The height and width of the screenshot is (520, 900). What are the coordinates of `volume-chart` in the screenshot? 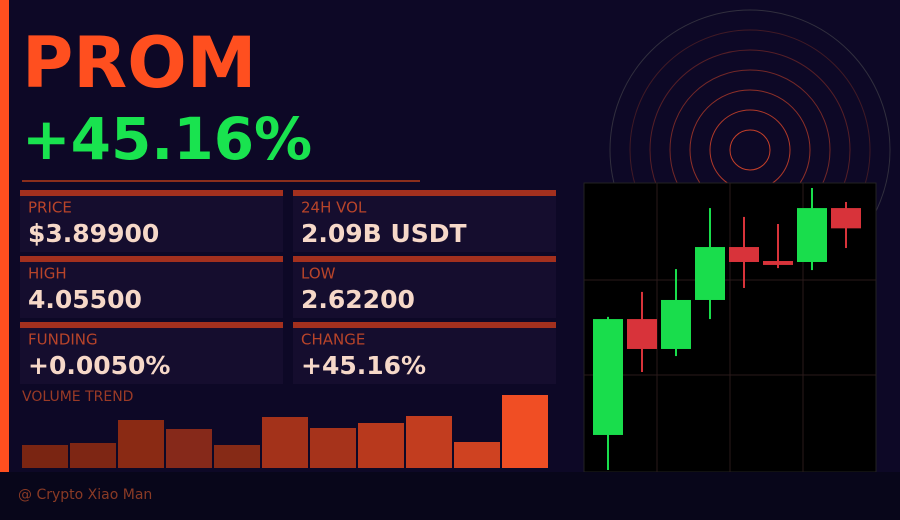 It's located at (285, 431).